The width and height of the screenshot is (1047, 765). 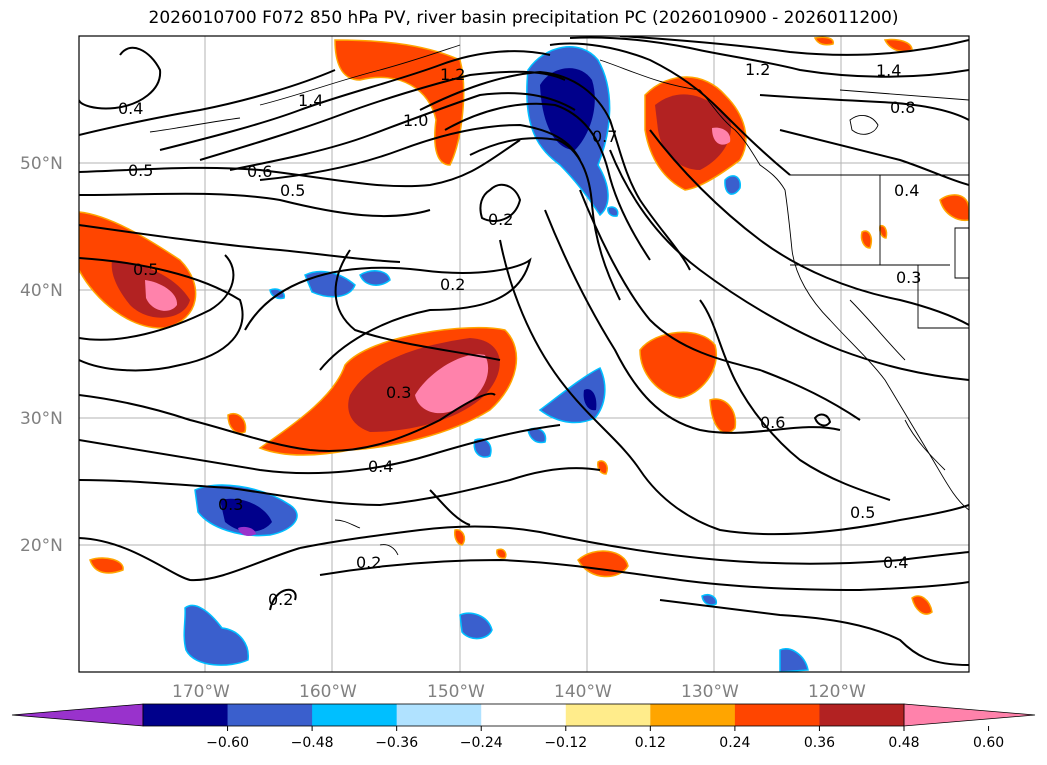 I want to click on colorbar-tick-label: 0.48, so click(x=903, y=743).